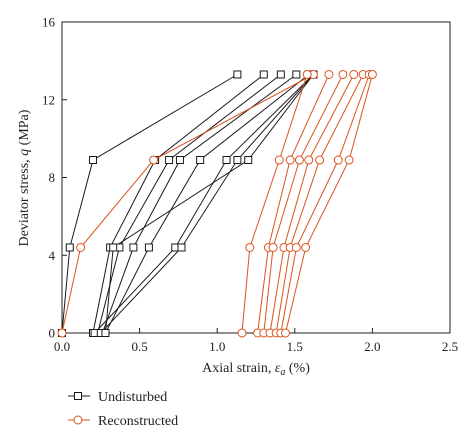  Describe the element at coordinates (78, 420) in the screenshot. I see `legend-circle-marker` at that location.